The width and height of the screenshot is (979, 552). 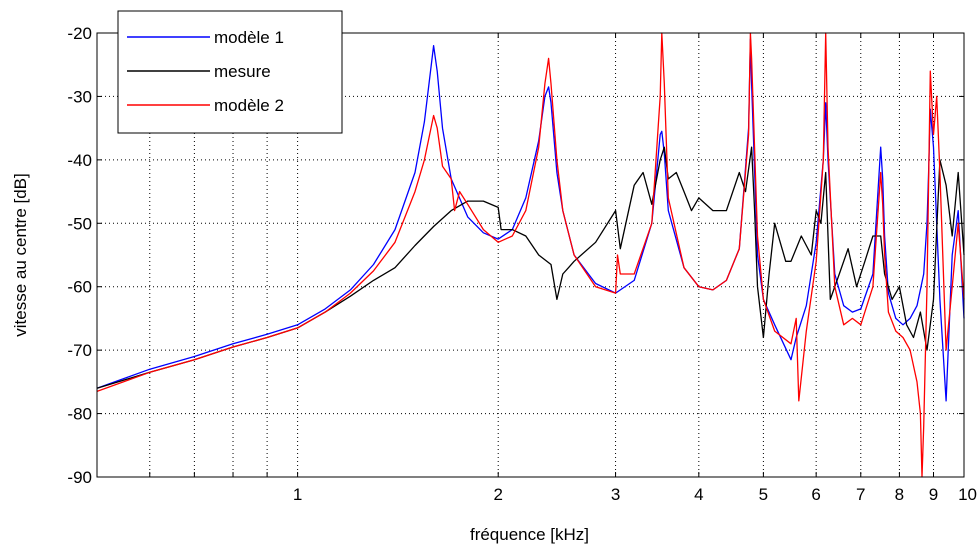 What do you see at coordinates (242, 71) in the screenshot?
I see `legend-label-mesure: mesure` at bounding box center [242, 71].